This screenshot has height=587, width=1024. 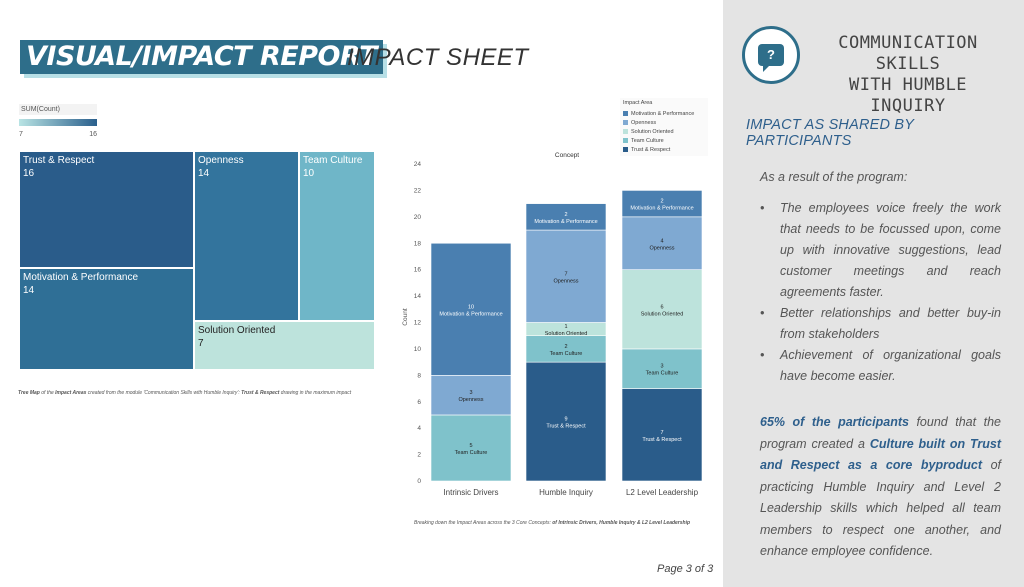 I want to click on caption-text: of the, so click(x=47, y=393).